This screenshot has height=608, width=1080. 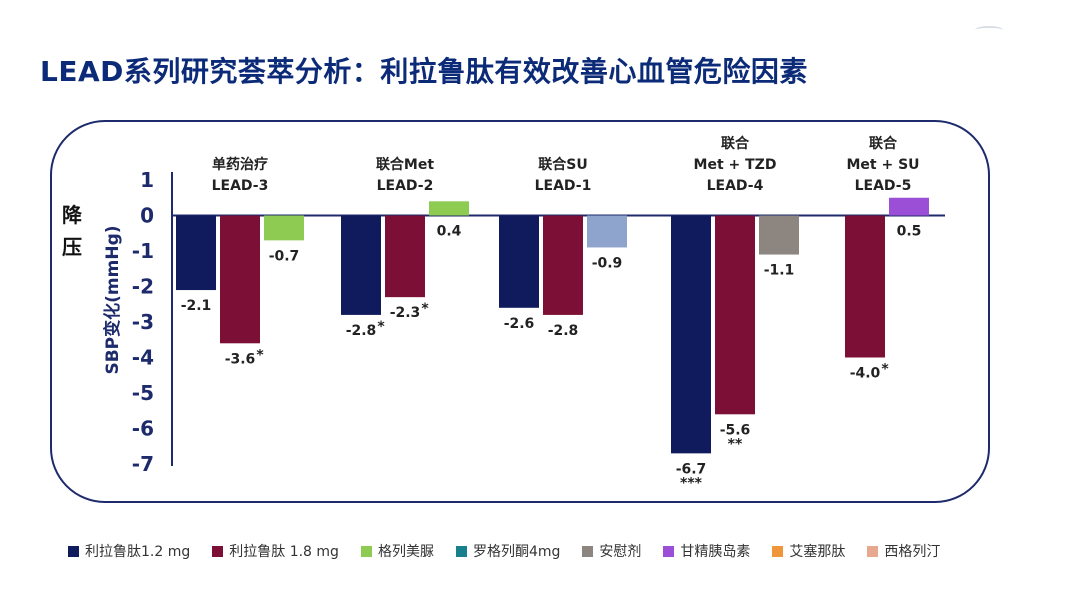 I want to click on bar-value-label: -2.1, so click(x=196, y=306).